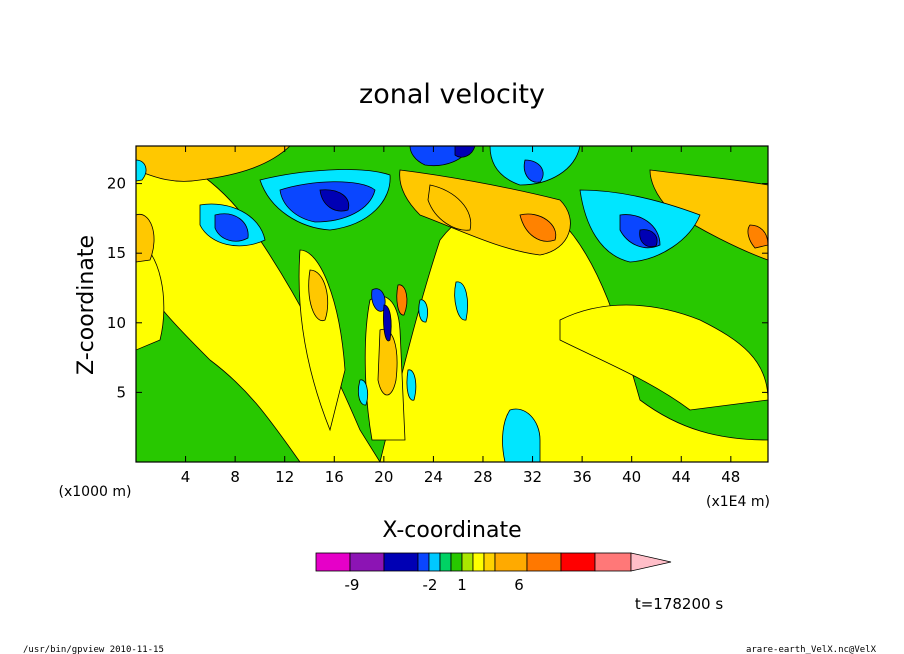 The image size is (904, 654). Describe the element at coordinates (430, 585) in the screenshot. I see `colorbar-label: -2` at that location.